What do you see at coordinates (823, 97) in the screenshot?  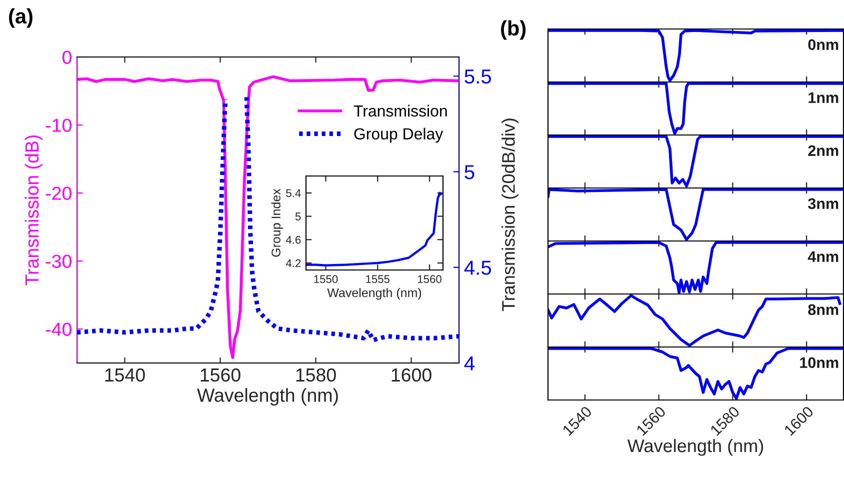 I see `annotation: 1nm` at bounding box center [823, 97].